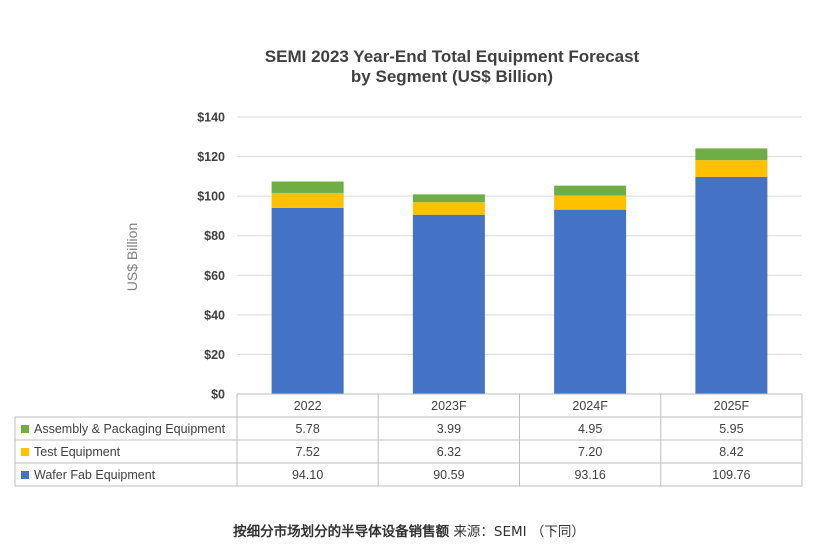 Image resolution: width=818 pixels, height=549 pixels. What do you see at coordinates (448, 475) in the screenshot?
I see `data-label: 90.59` at bounding box center [448, 475].